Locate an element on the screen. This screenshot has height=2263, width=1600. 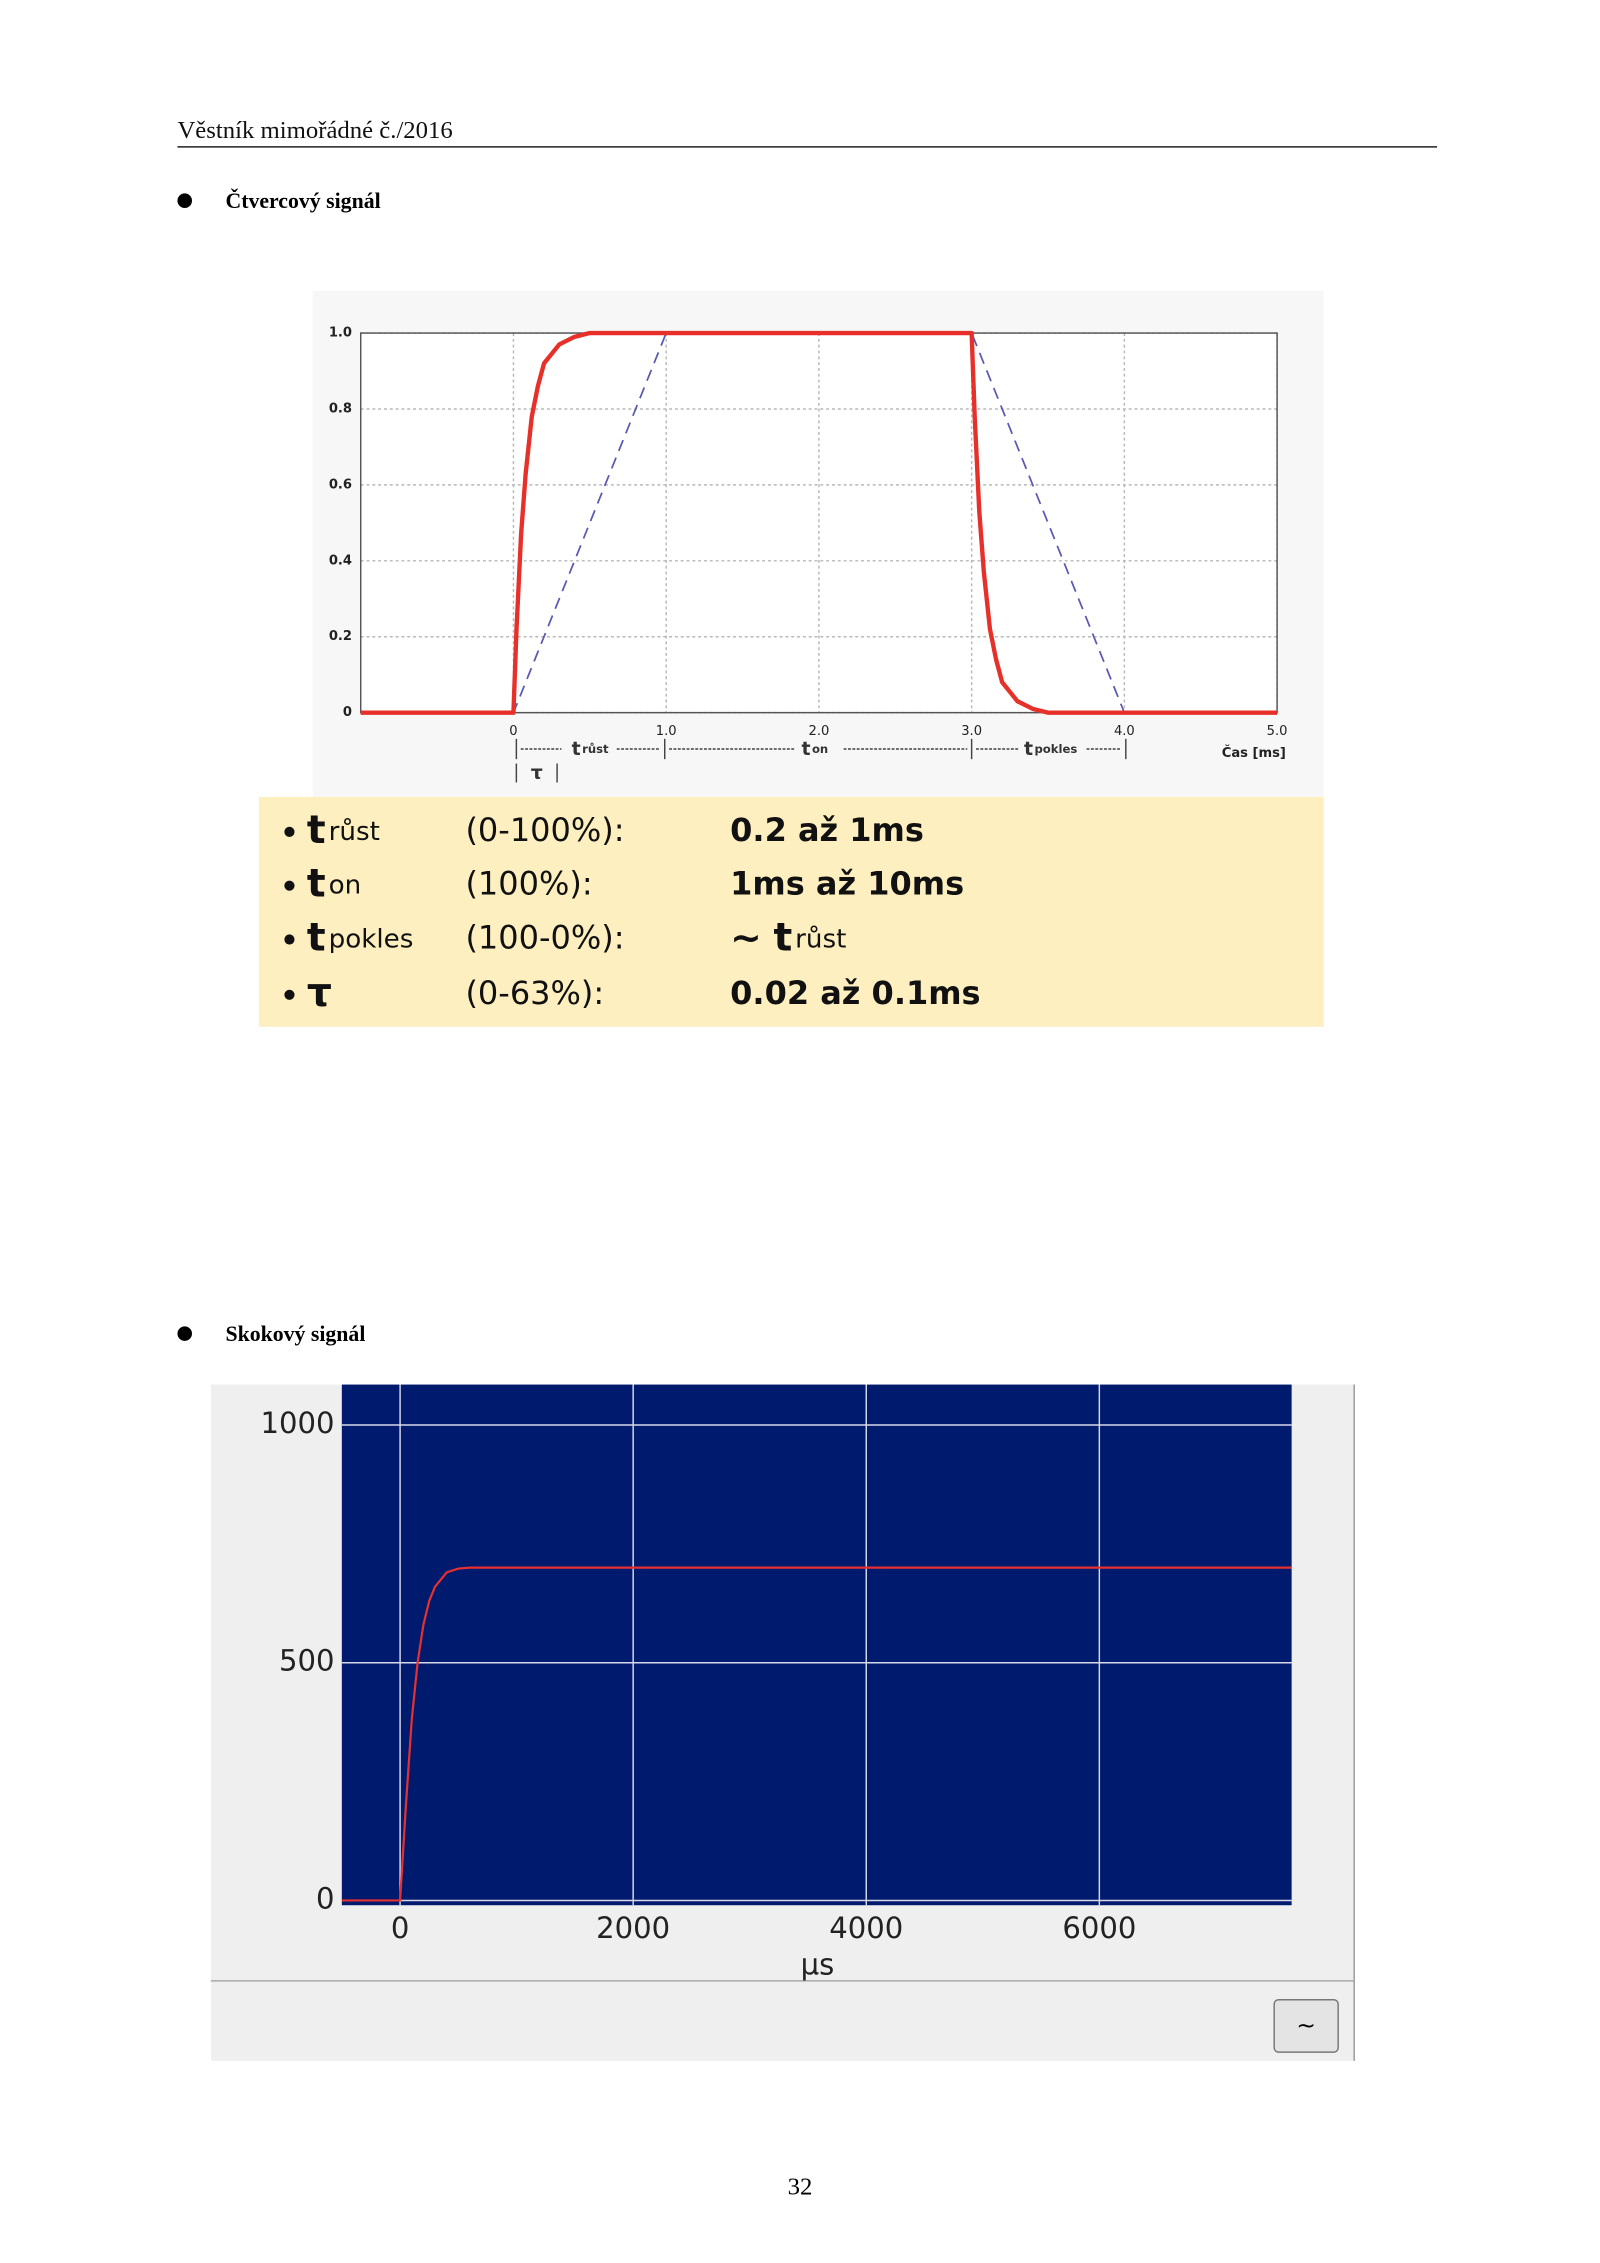
param-subscript: pokles is located at coordinates (371, 939).